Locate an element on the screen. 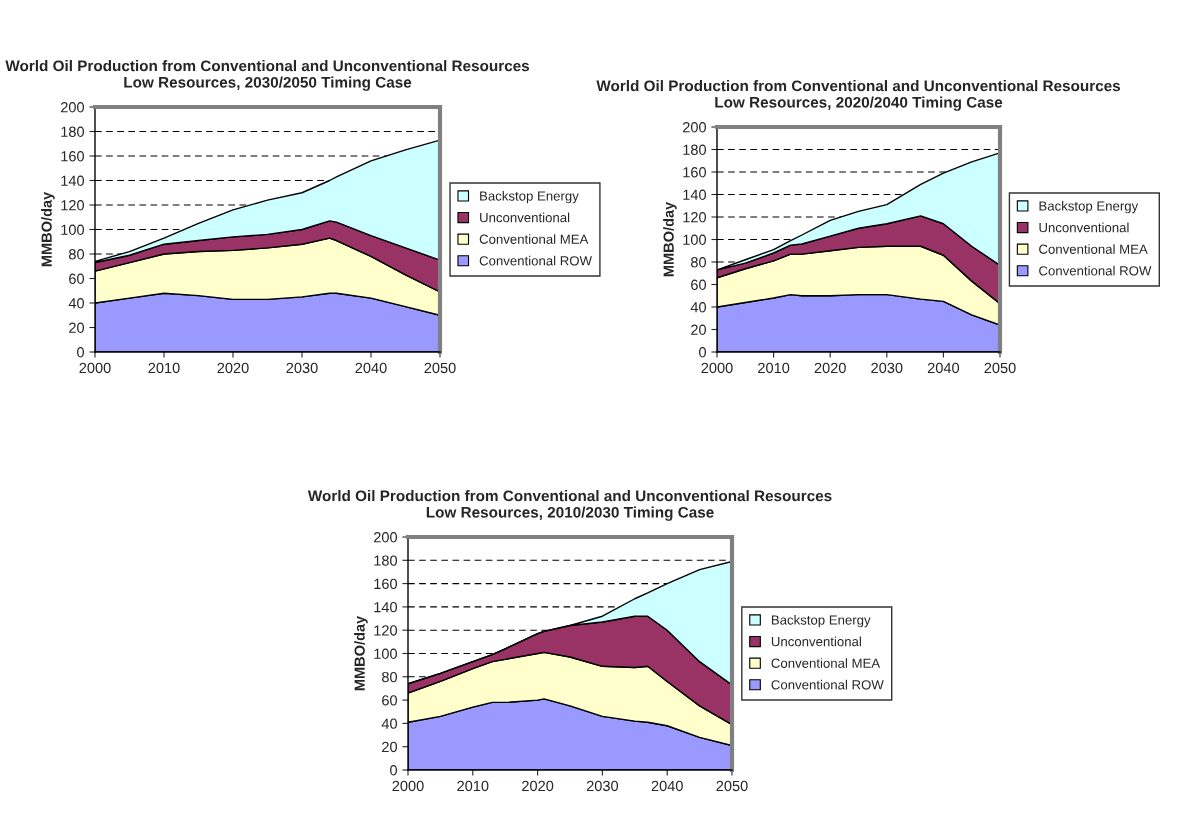 The image size is (1196, 829). chart-title: World Oil Production from Conventional and Unconventional Resources Low Resources, 2020/2040 Timing Case is located at coordinates (858, 95).